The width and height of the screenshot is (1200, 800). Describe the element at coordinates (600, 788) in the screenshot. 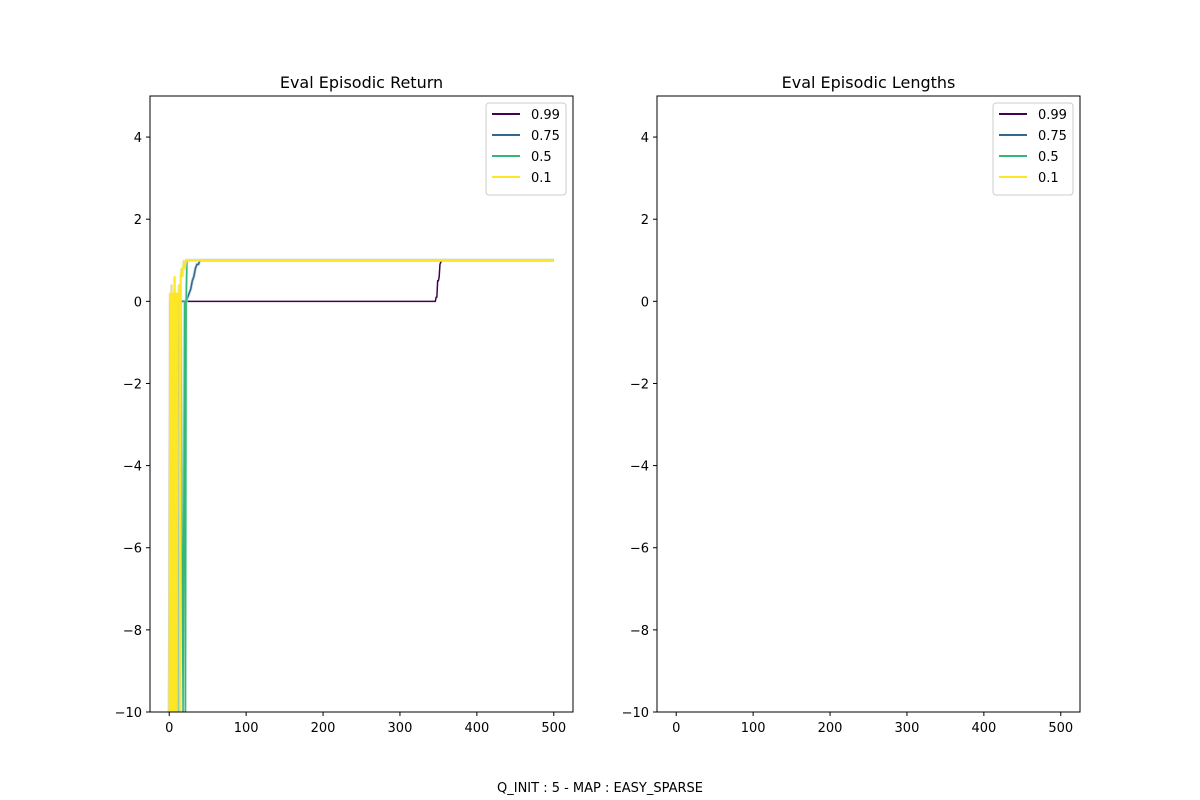

I see `figure-suptitle: Q_INIT : 5 - MAP : EASY_SPARSE` at that location.